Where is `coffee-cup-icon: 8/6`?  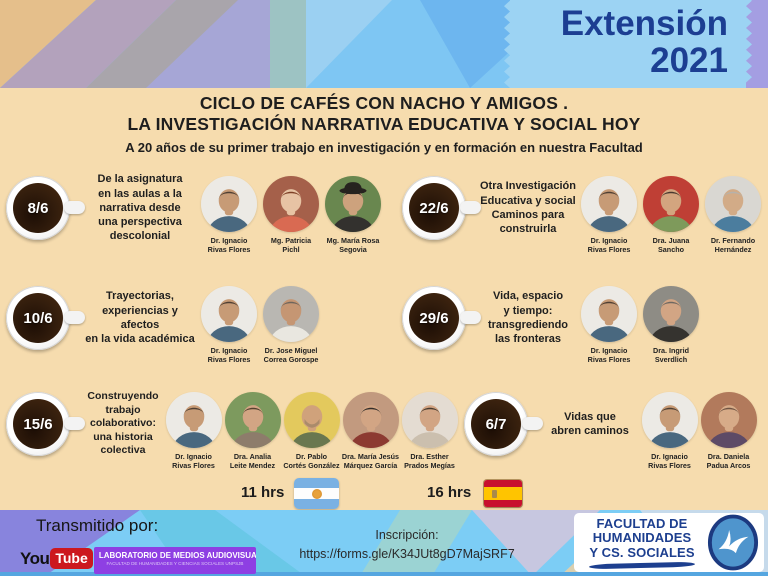 coffee-cup-icon: 8/6 is located at coordinates (45, 208).